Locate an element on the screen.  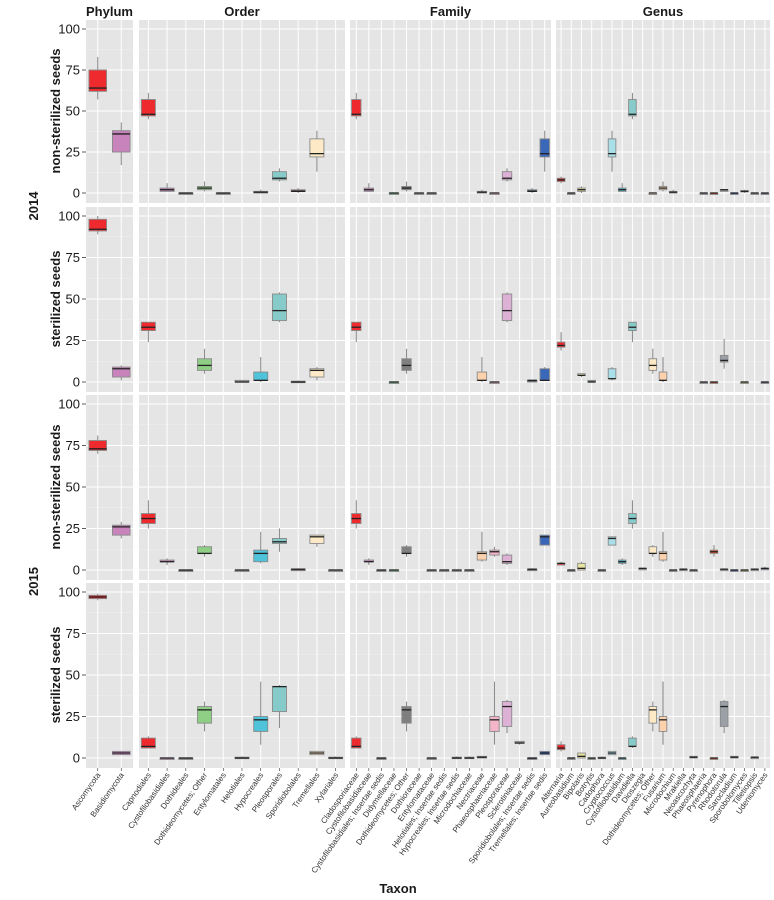
box-microdochiaceae is located at coordinates (469, 758).